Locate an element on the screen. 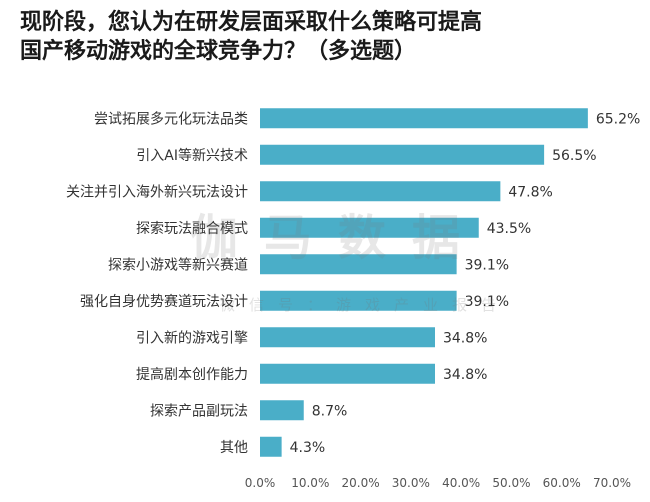  x-tick-label: 70.0% is located at coordinates (612, 483).